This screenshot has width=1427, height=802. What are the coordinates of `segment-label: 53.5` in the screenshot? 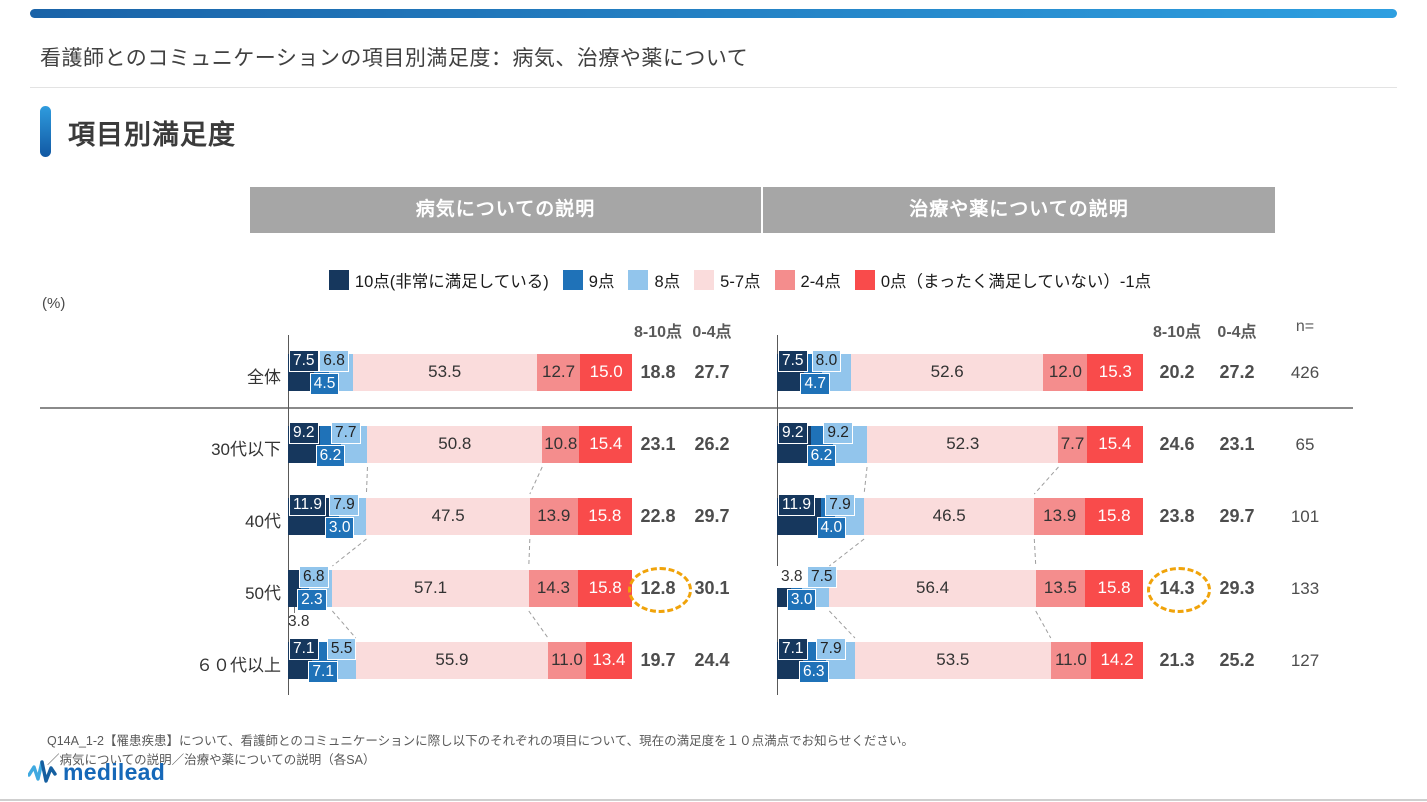 It's located at (445, 371).